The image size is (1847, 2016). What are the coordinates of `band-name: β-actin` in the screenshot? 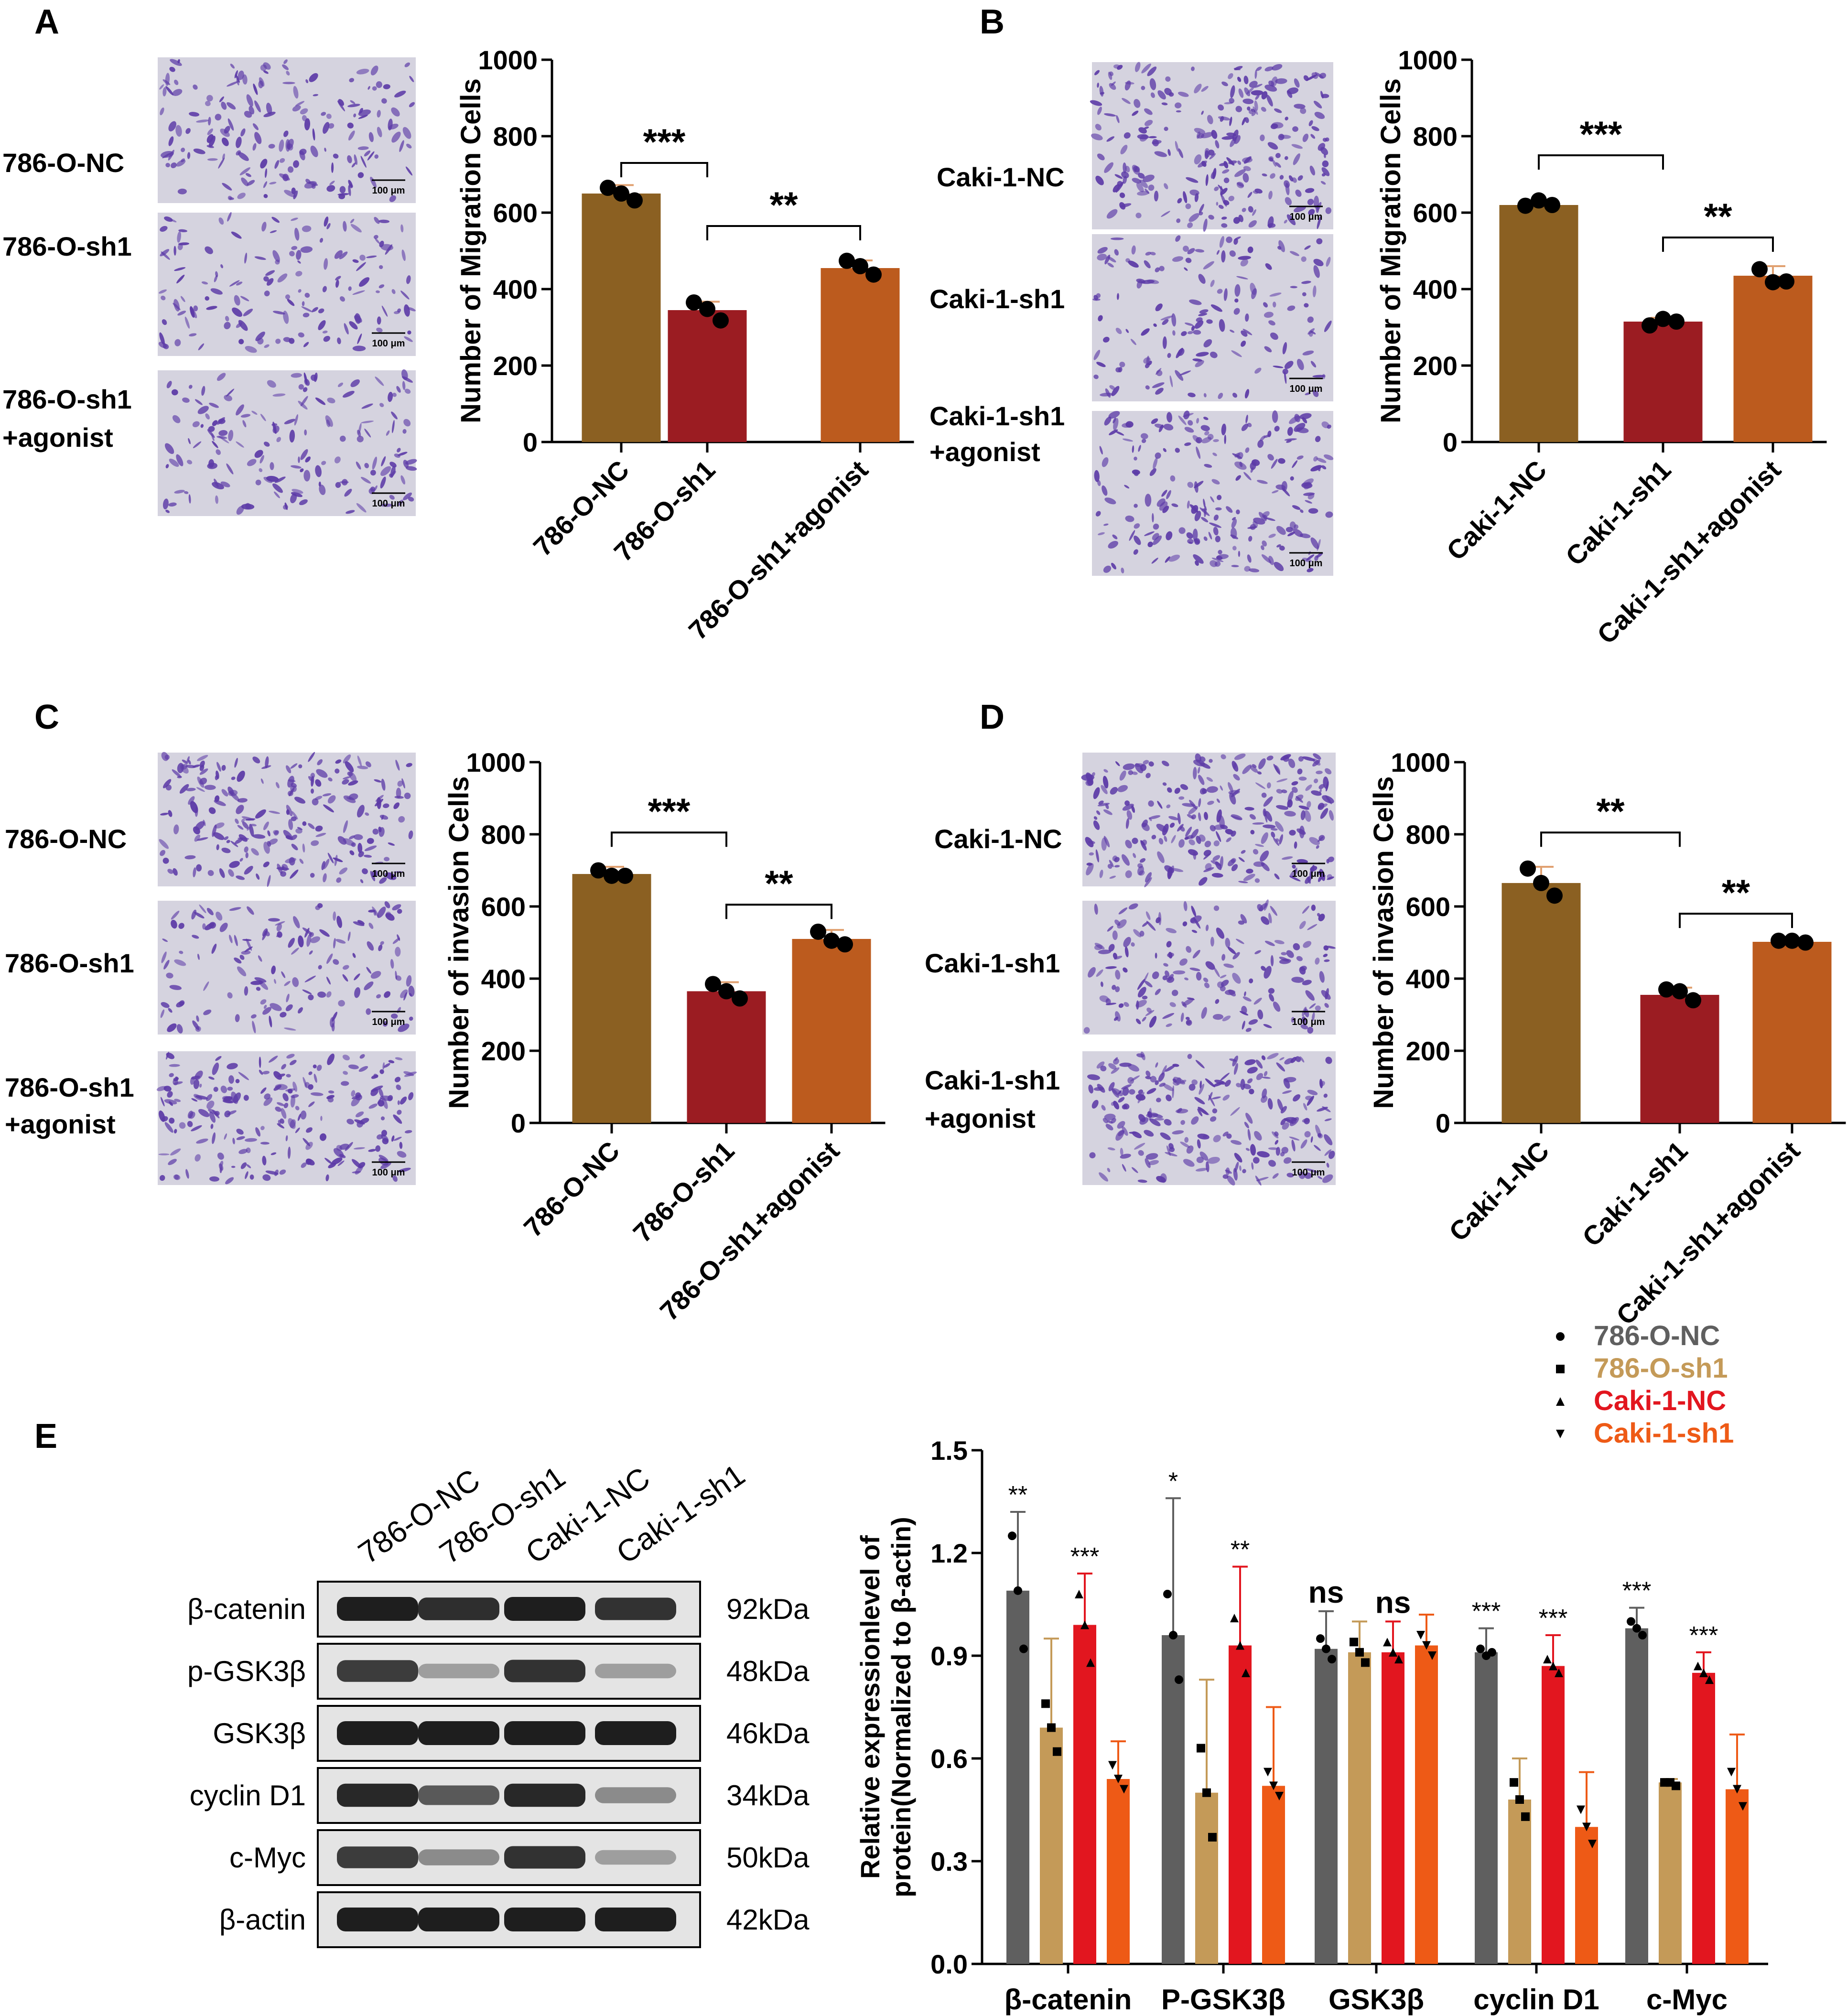 It's located at (263, 1920).